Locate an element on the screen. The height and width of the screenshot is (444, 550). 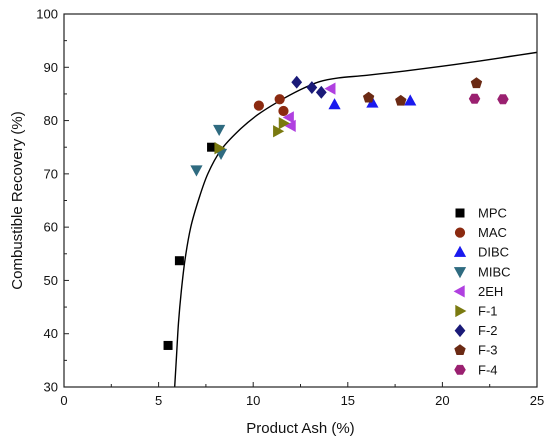
legend-marker-dibc is located at coordinates (460, 251).